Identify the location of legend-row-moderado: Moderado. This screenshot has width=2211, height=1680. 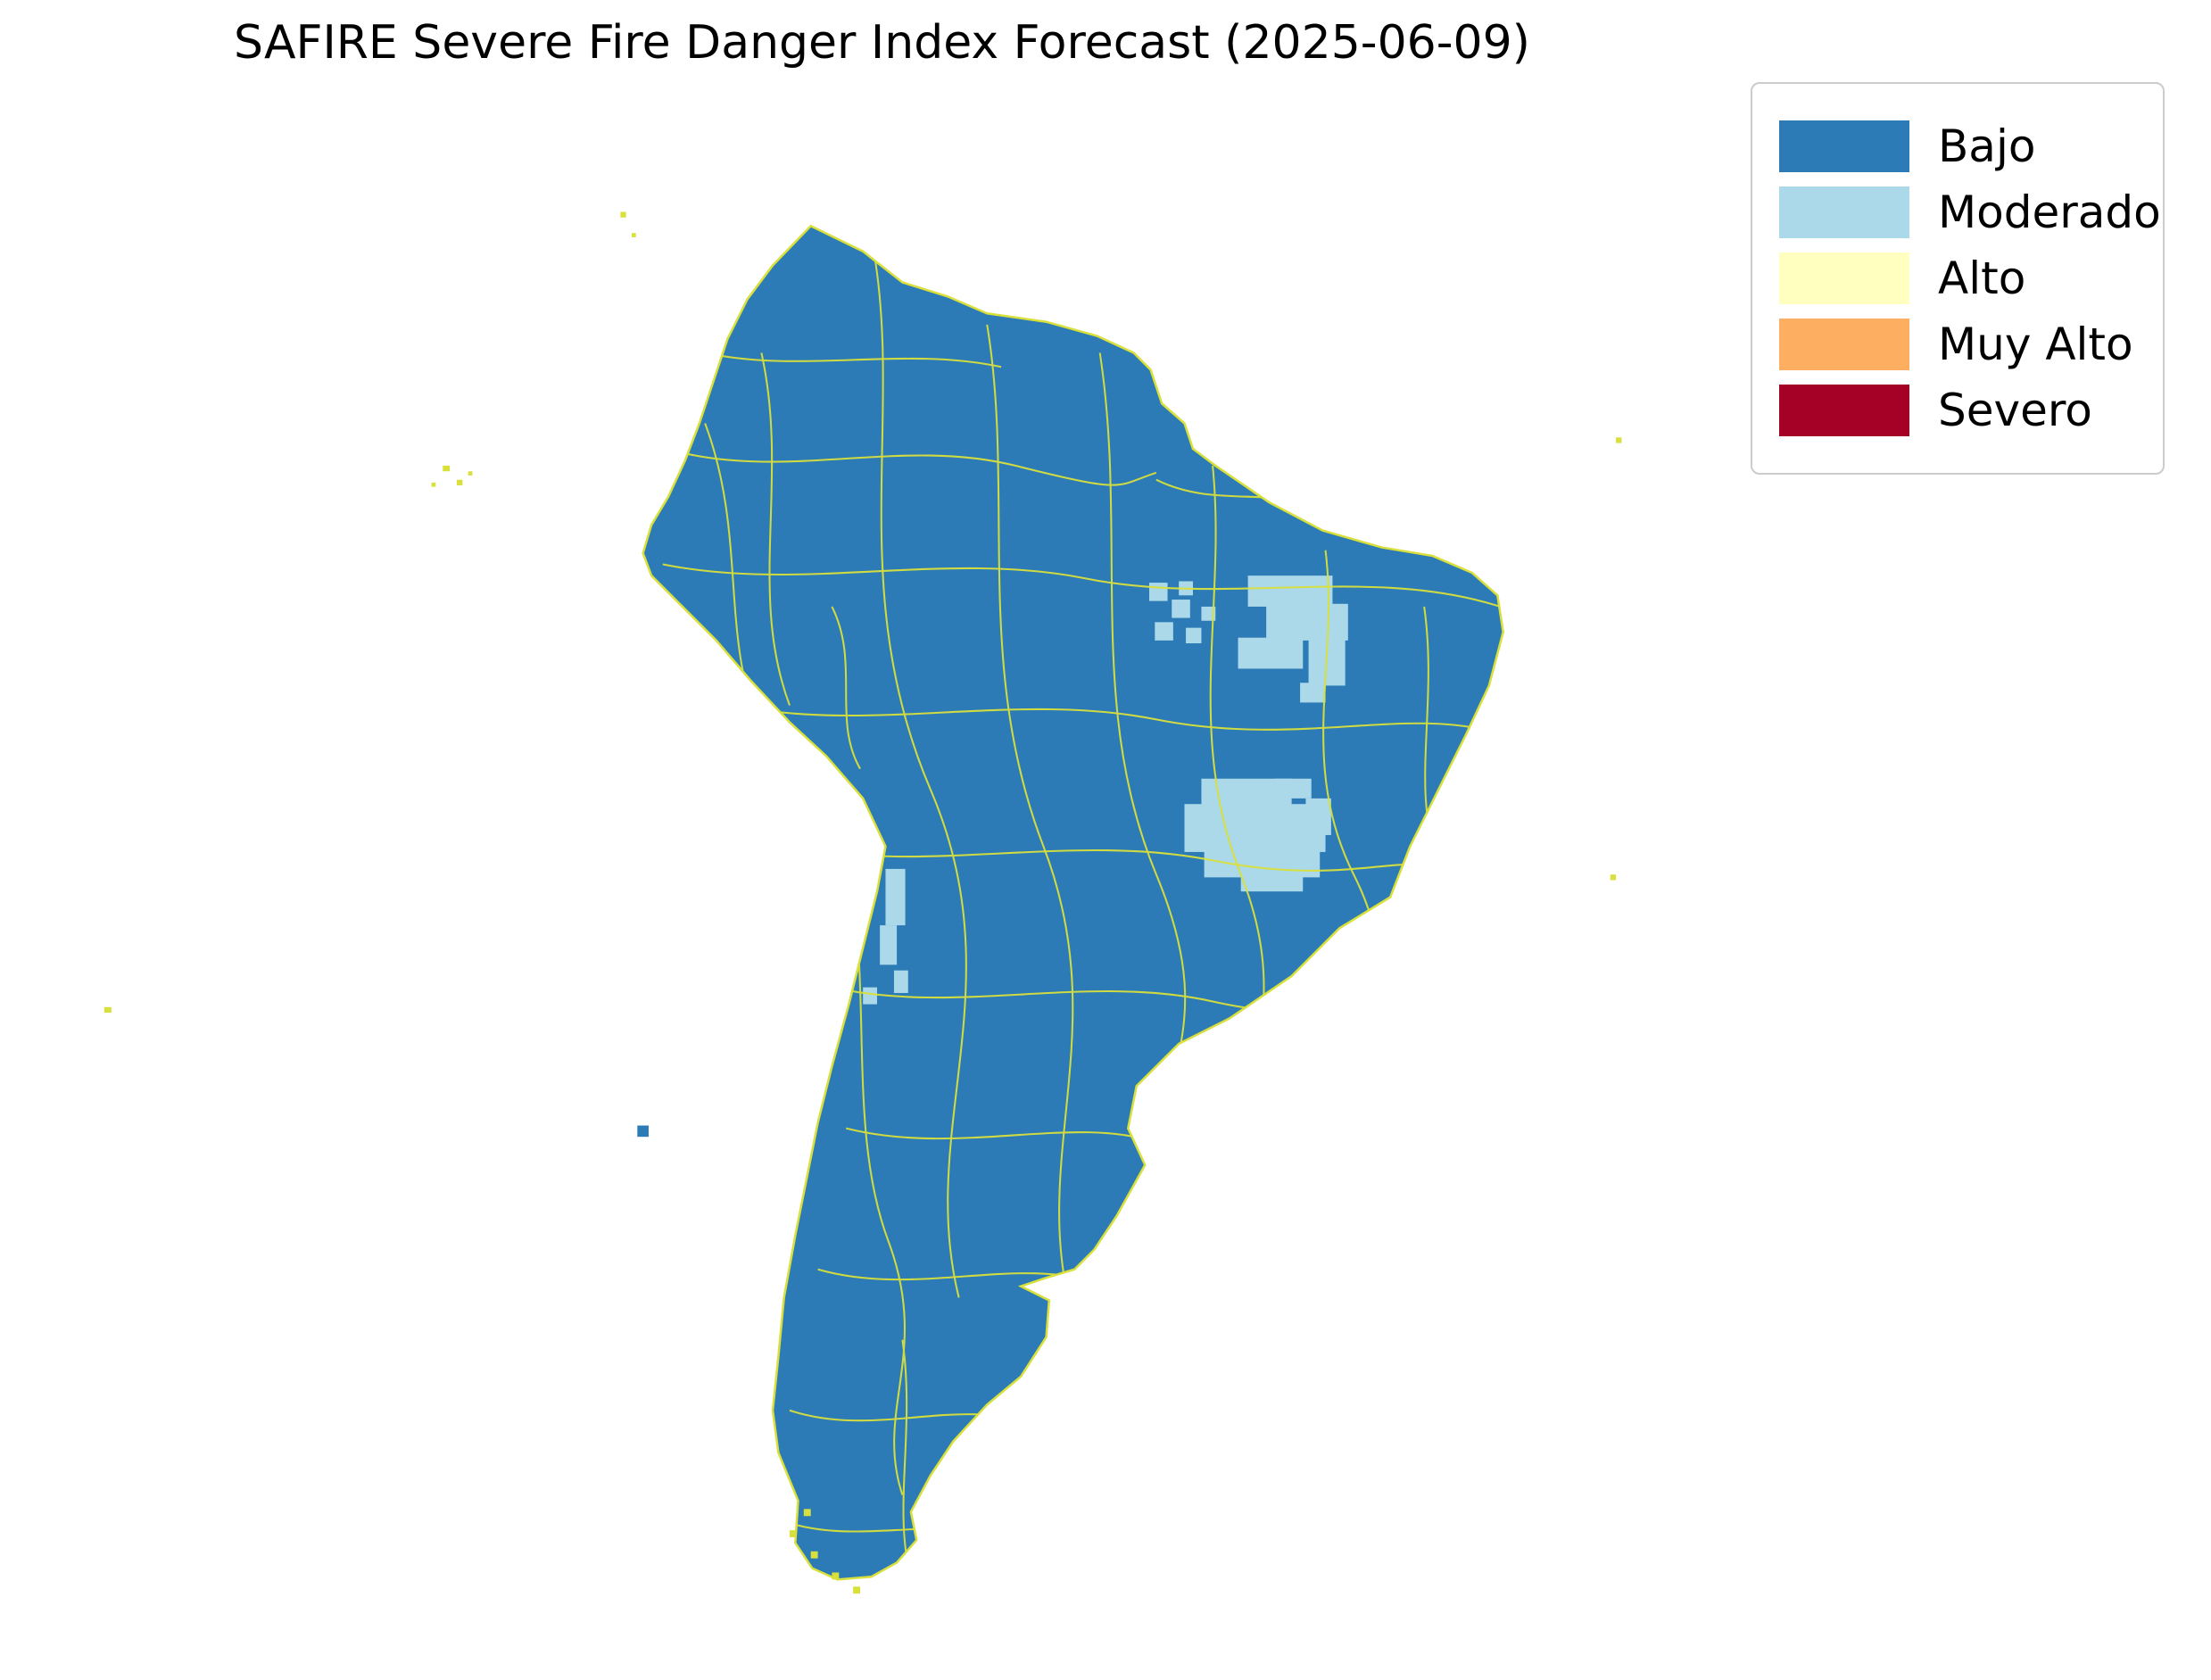
(1970, 212).